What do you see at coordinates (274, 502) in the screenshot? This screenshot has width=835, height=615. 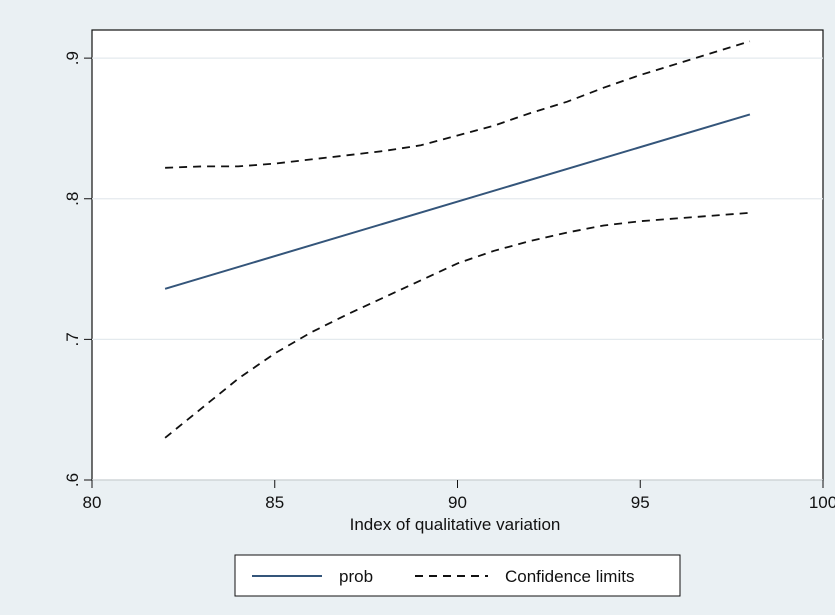 I see `x-tick-label: 85` at bounding box center [274, 502].